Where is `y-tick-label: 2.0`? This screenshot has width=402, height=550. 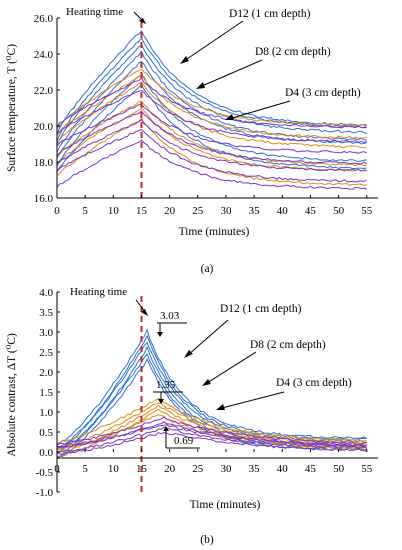
y-tick-label: 2.0 is located at coordinates (46, 373).